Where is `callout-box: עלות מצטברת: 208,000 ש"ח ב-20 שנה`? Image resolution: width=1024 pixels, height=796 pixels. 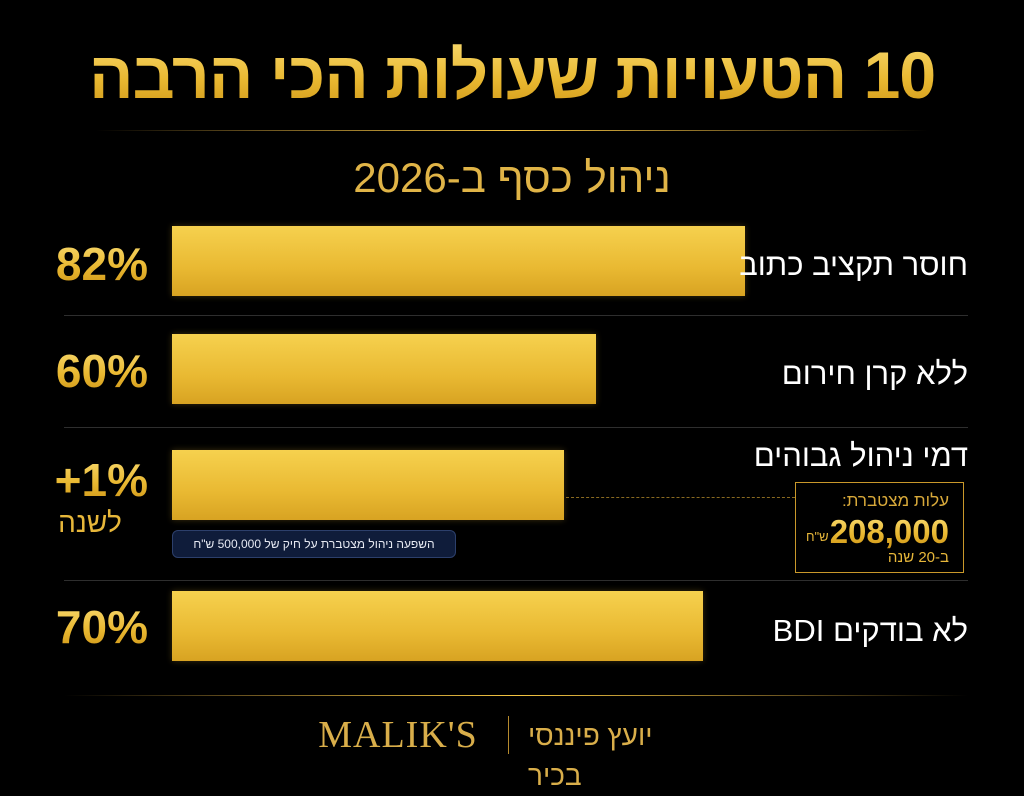 callout-box: עלות מצטברת: 208,000 ש"ח ב-20 שנה is located at coordinates (879, 527).